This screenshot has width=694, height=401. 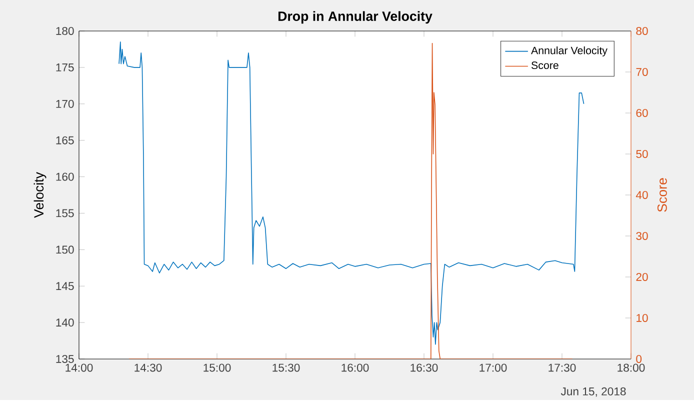 What do you see at coordinates (544, 65) in the screenshot?
I see `legend-label: Score` at bounding box center [544, 65].